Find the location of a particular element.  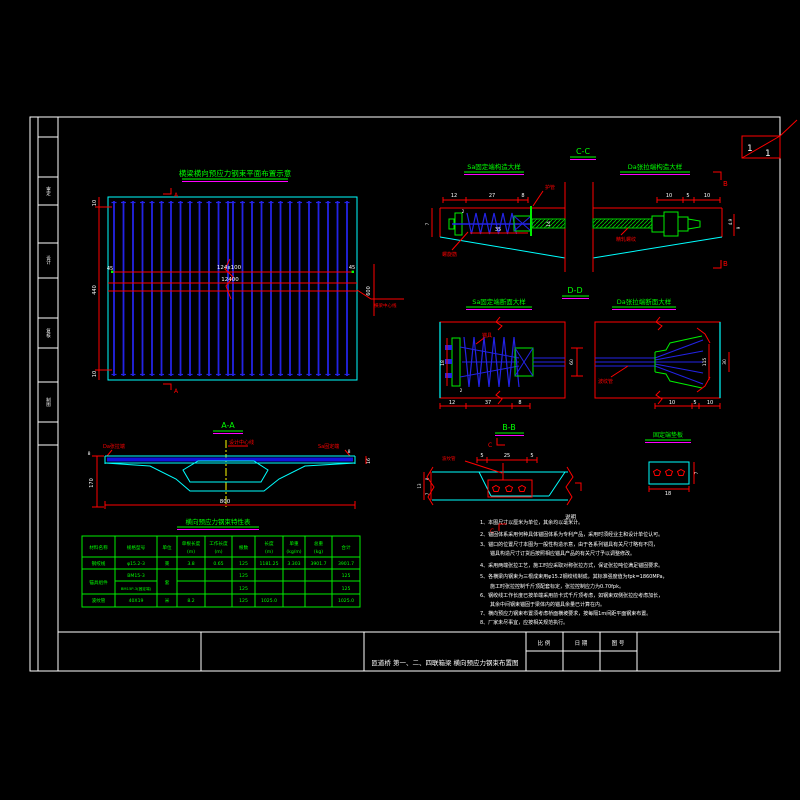

sheet-number-top: 1 is located at coordinates (750, 149).